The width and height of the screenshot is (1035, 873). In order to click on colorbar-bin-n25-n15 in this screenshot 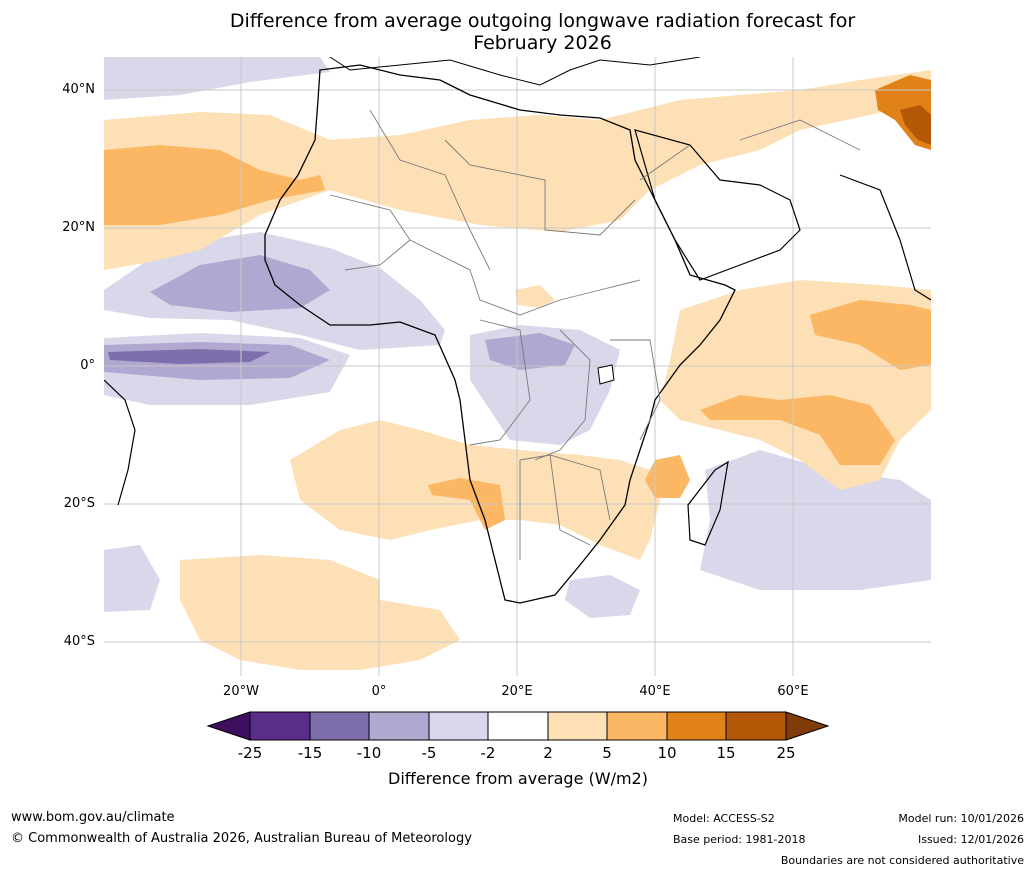, I will do `click(280, 726)`.